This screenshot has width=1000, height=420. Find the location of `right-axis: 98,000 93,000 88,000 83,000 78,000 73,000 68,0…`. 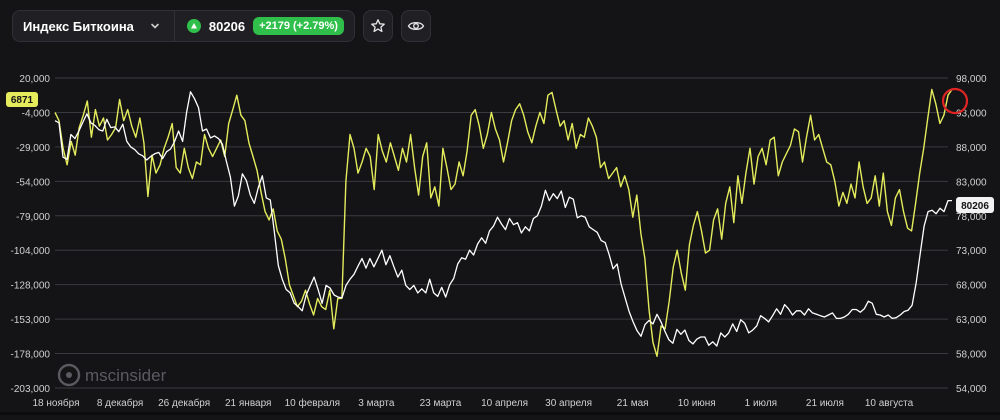

right-axis: 98,000 93,000 88,000 83,000 78,000 73,000 68,0… is located at coordinates (971, 234).